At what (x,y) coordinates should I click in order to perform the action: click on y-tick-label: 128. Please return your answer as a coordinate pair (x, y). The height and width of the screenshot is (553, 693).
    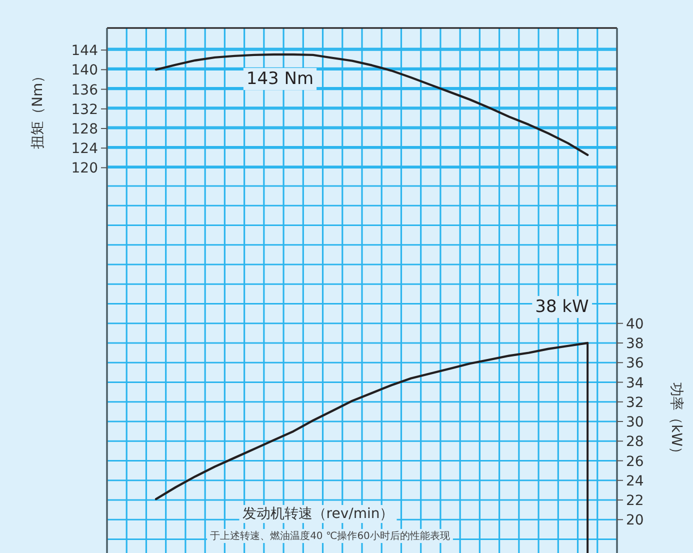
    Looking at the image, I should click on (84, 129).